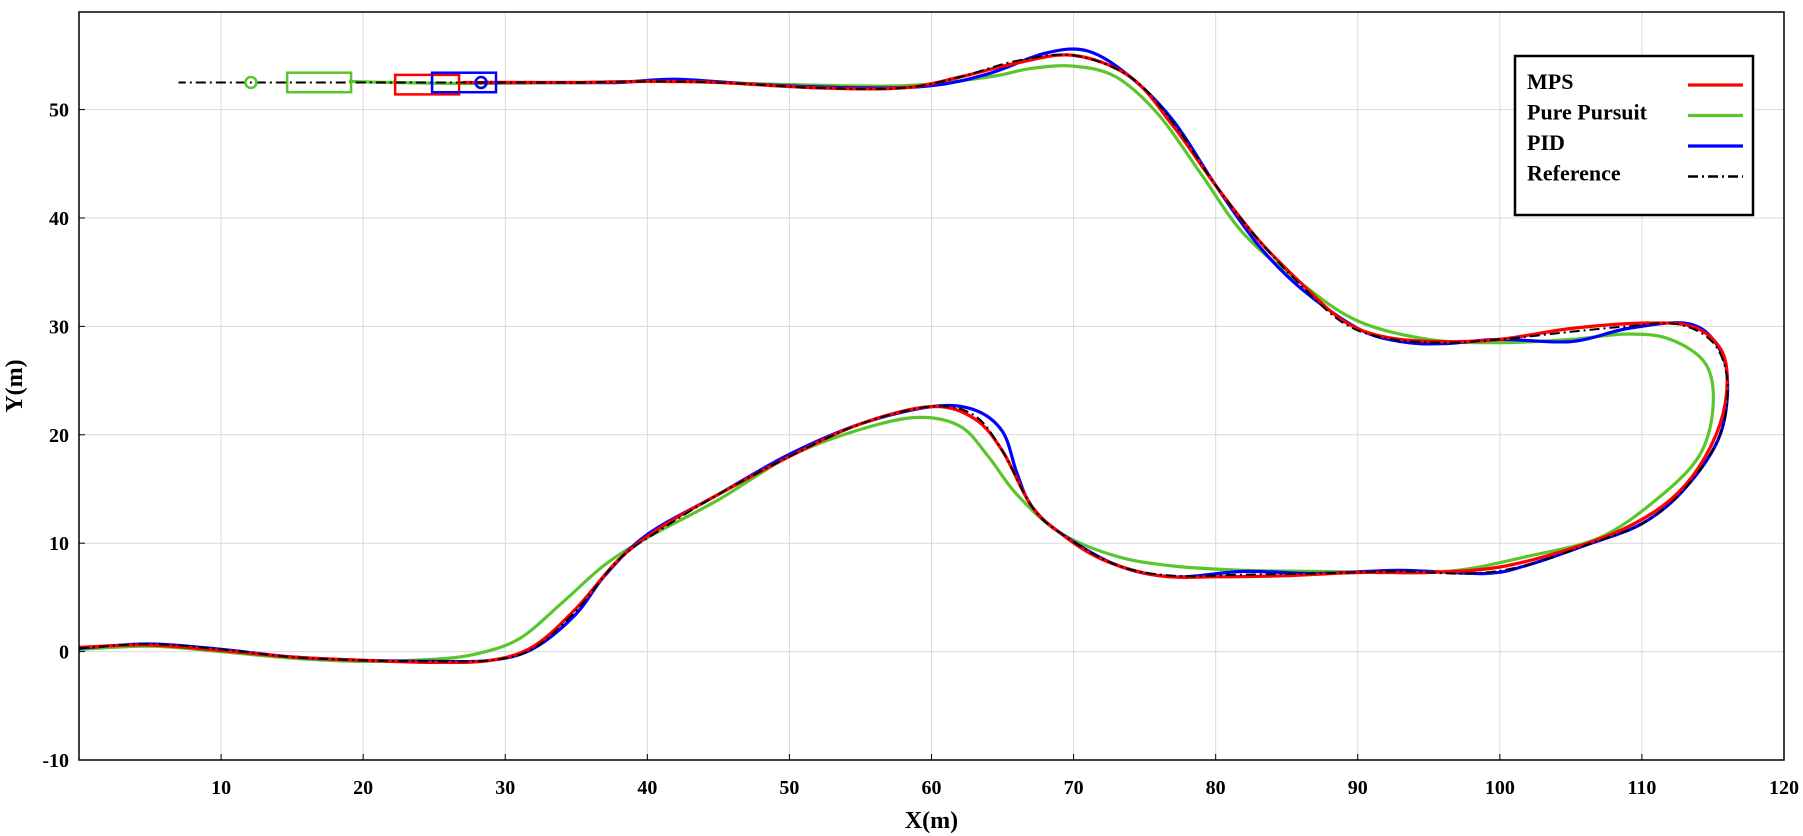  I want to click on legend-label-pure-pursuit: Pure Pursuit, so click(1587, 112).